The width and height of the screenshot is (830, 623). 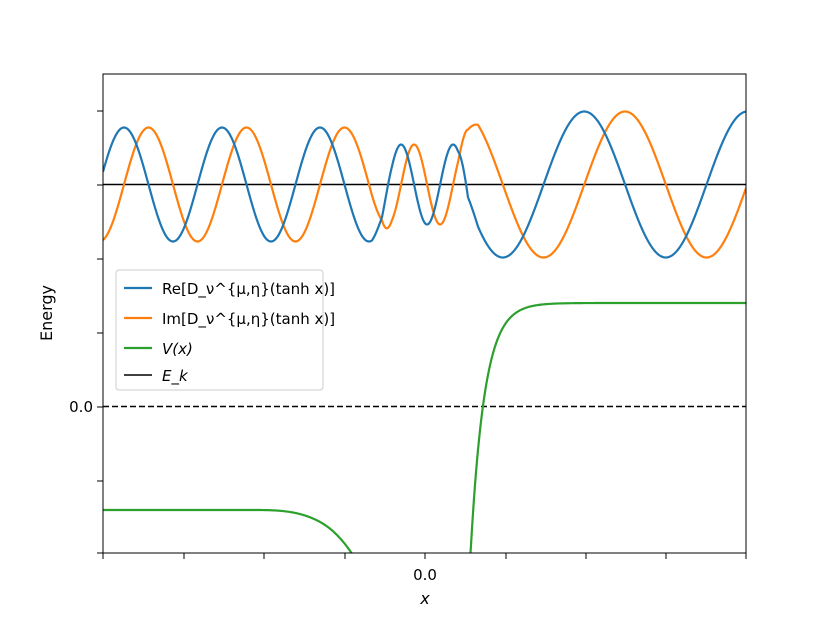 What do you see at coordinates (81, 407) in the screenshot?
I see `y-tick-label: 0.0` at bounding box center [81, 407].